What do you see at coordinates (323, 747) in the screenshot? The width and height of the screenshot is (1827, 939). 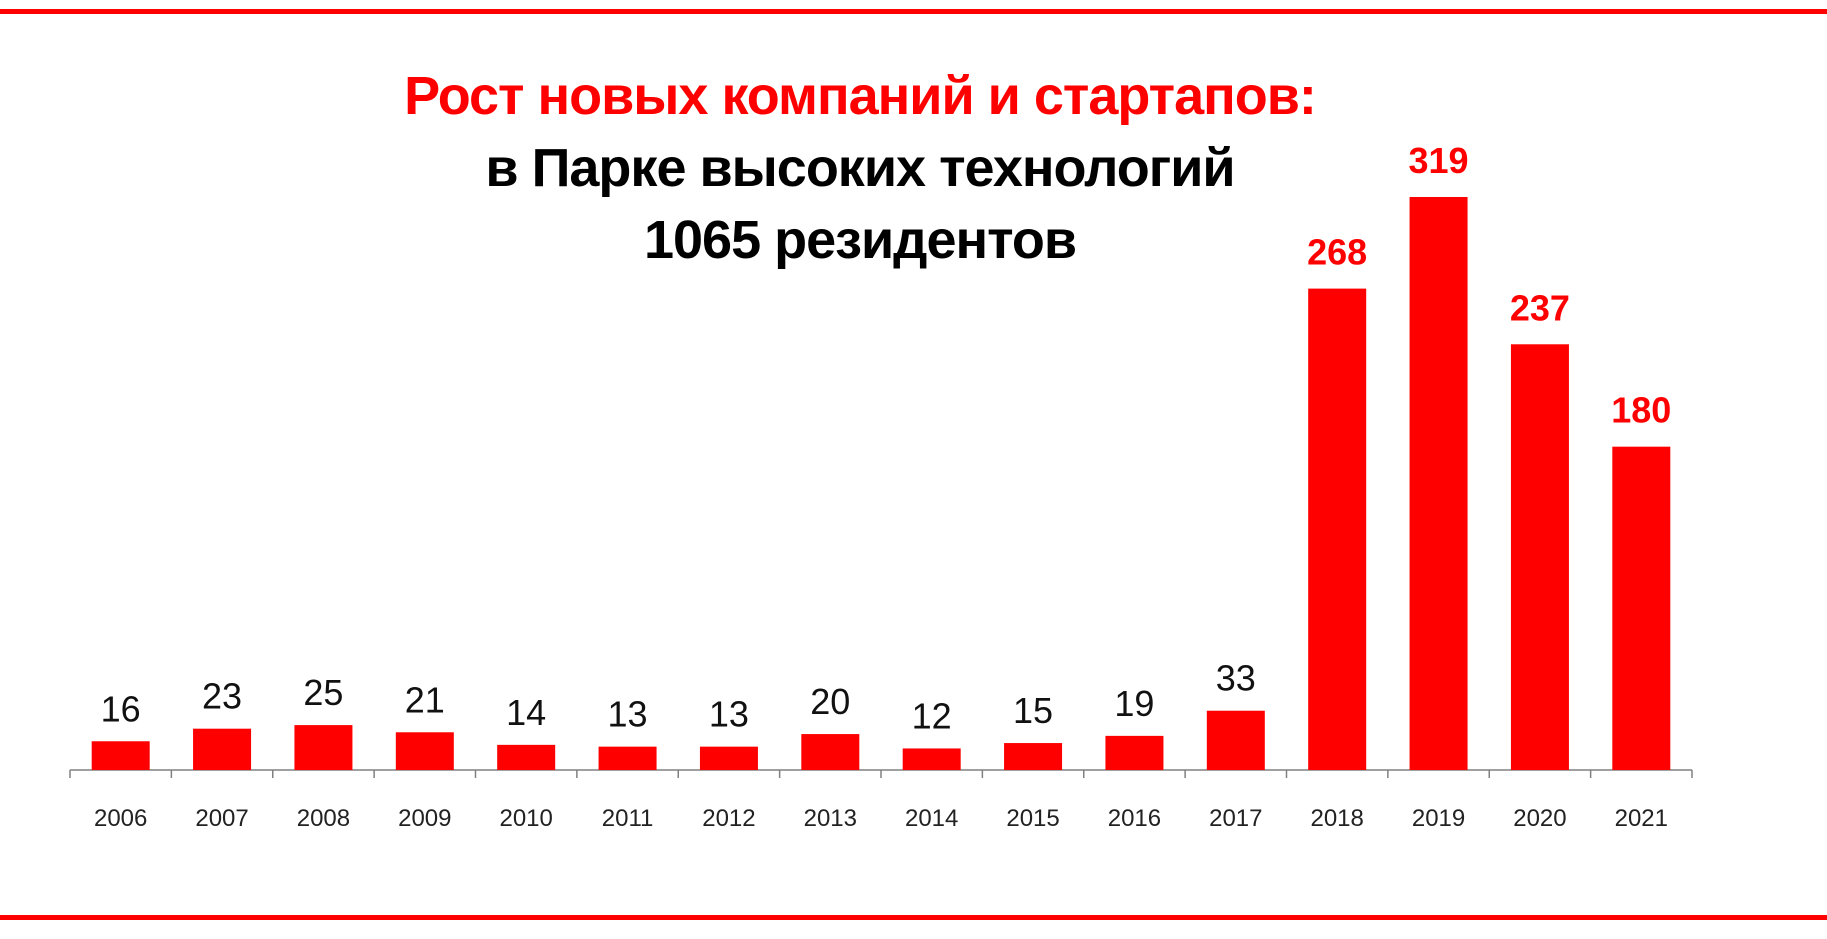 I see `bar-2008` at bounding box center [323, 747].